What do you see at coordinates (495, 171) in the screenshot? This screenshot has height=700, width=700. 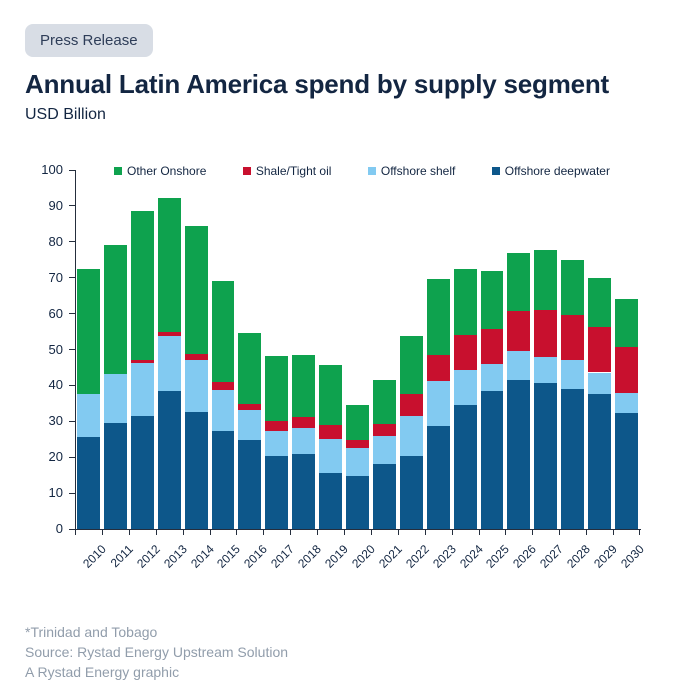 I see `legend-swatch-offshore-deepwater` at bounding box center [495, 171].